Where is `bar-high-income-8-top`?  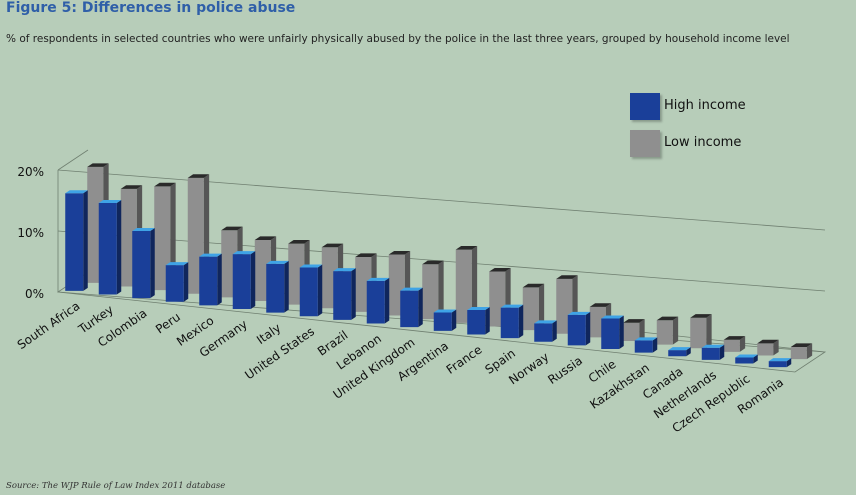 bar-high-income-8-top is located at coordinates (344, 270).